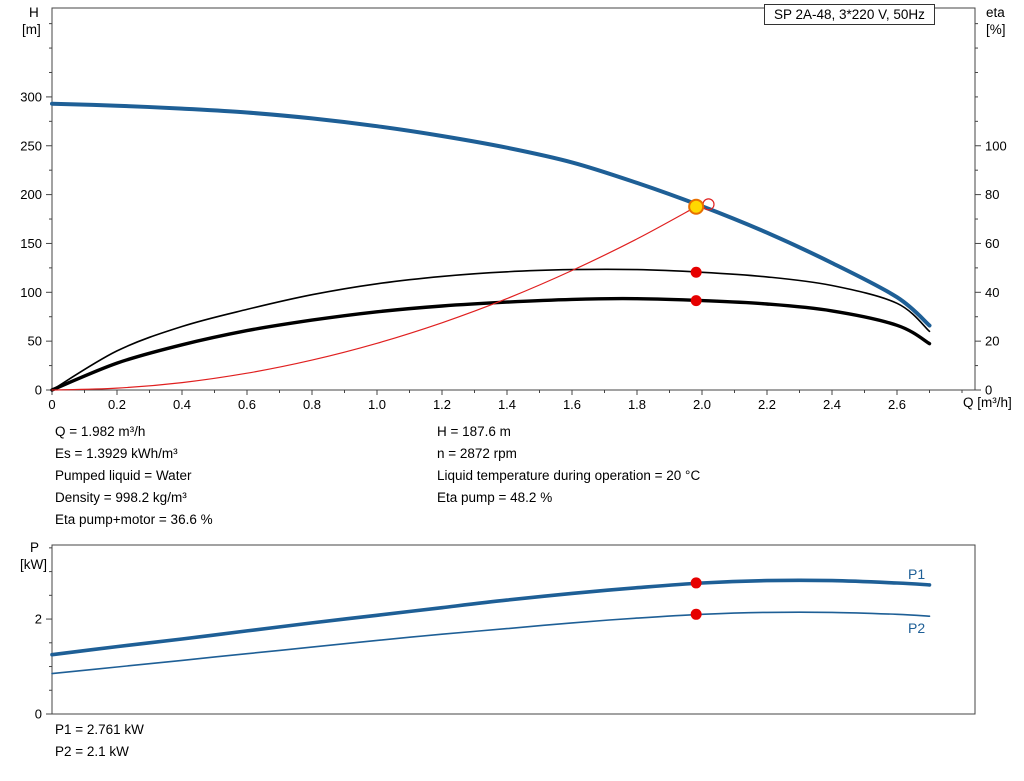  I want to click on info-eta-total: Eta pump+motor = 36.6 %, so click(134, 519).